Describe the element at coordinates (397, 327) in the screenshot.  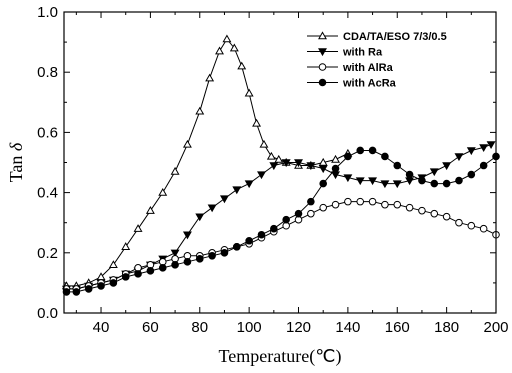
I see `x-tick-label: 160` at that location.